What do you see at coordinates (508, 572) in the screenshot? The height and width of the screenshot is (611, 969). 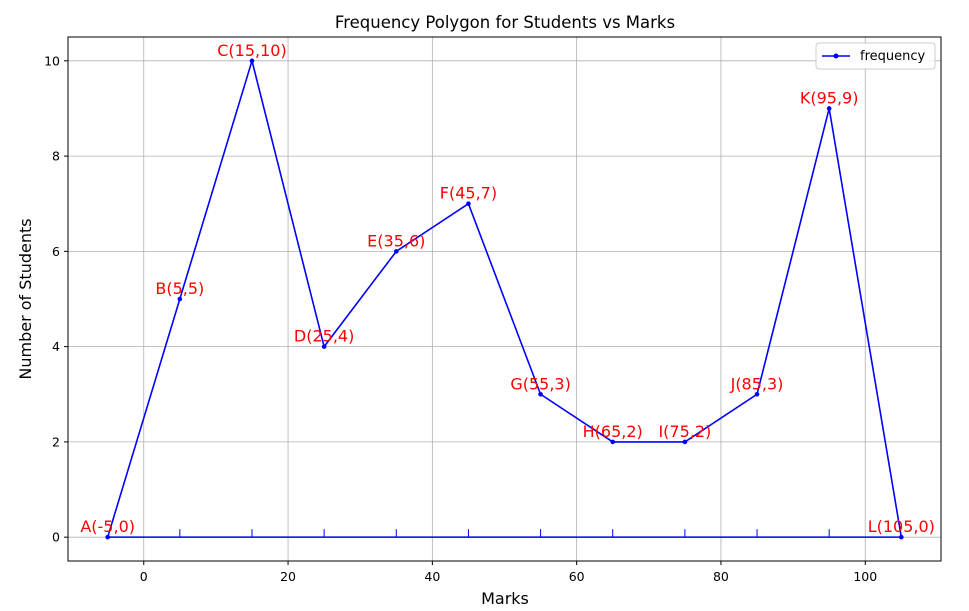 I see `x-axis-ticks: 0 20 40 60 80 100` at bounding box center [508, 572].